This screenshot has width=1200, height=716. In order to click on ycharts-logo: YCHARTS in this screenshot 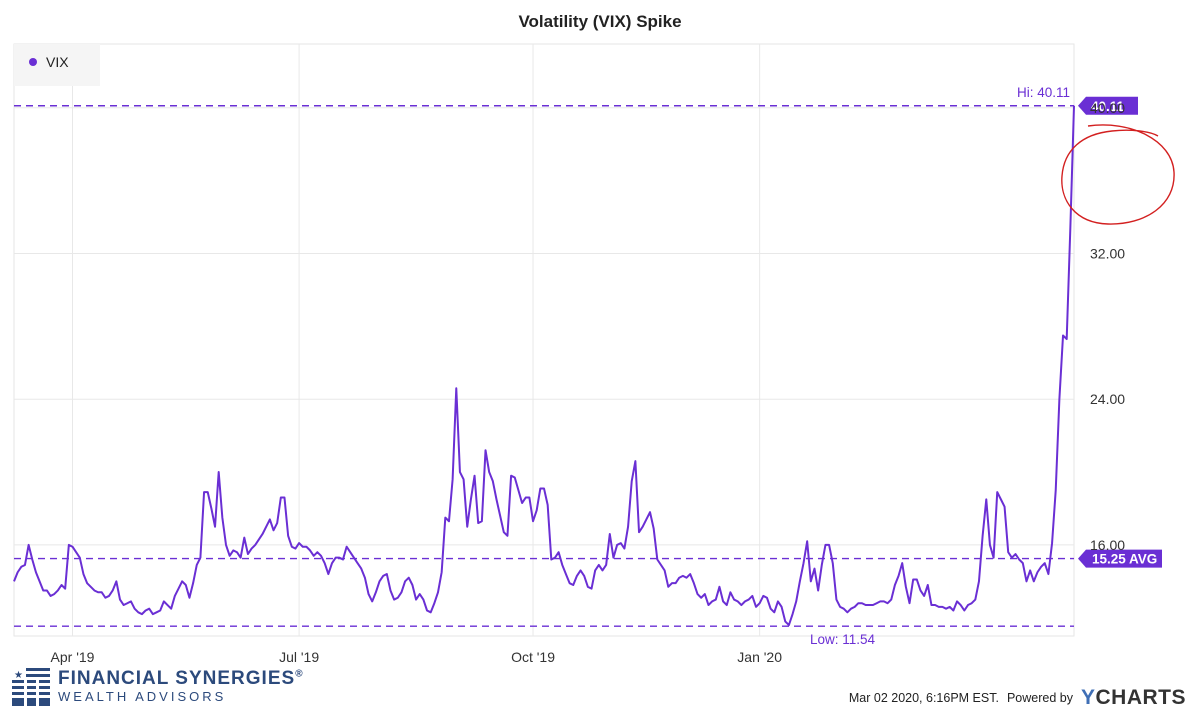, I will do `click(1133, 697)`.